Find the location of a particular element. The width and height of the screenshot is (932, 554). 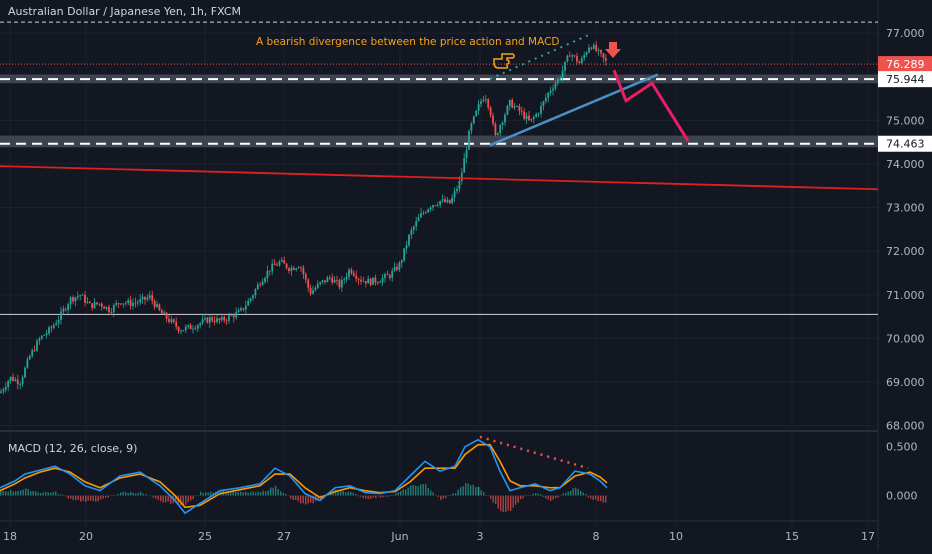

time-tick-label: 18 is located at coordinates (10, 536).